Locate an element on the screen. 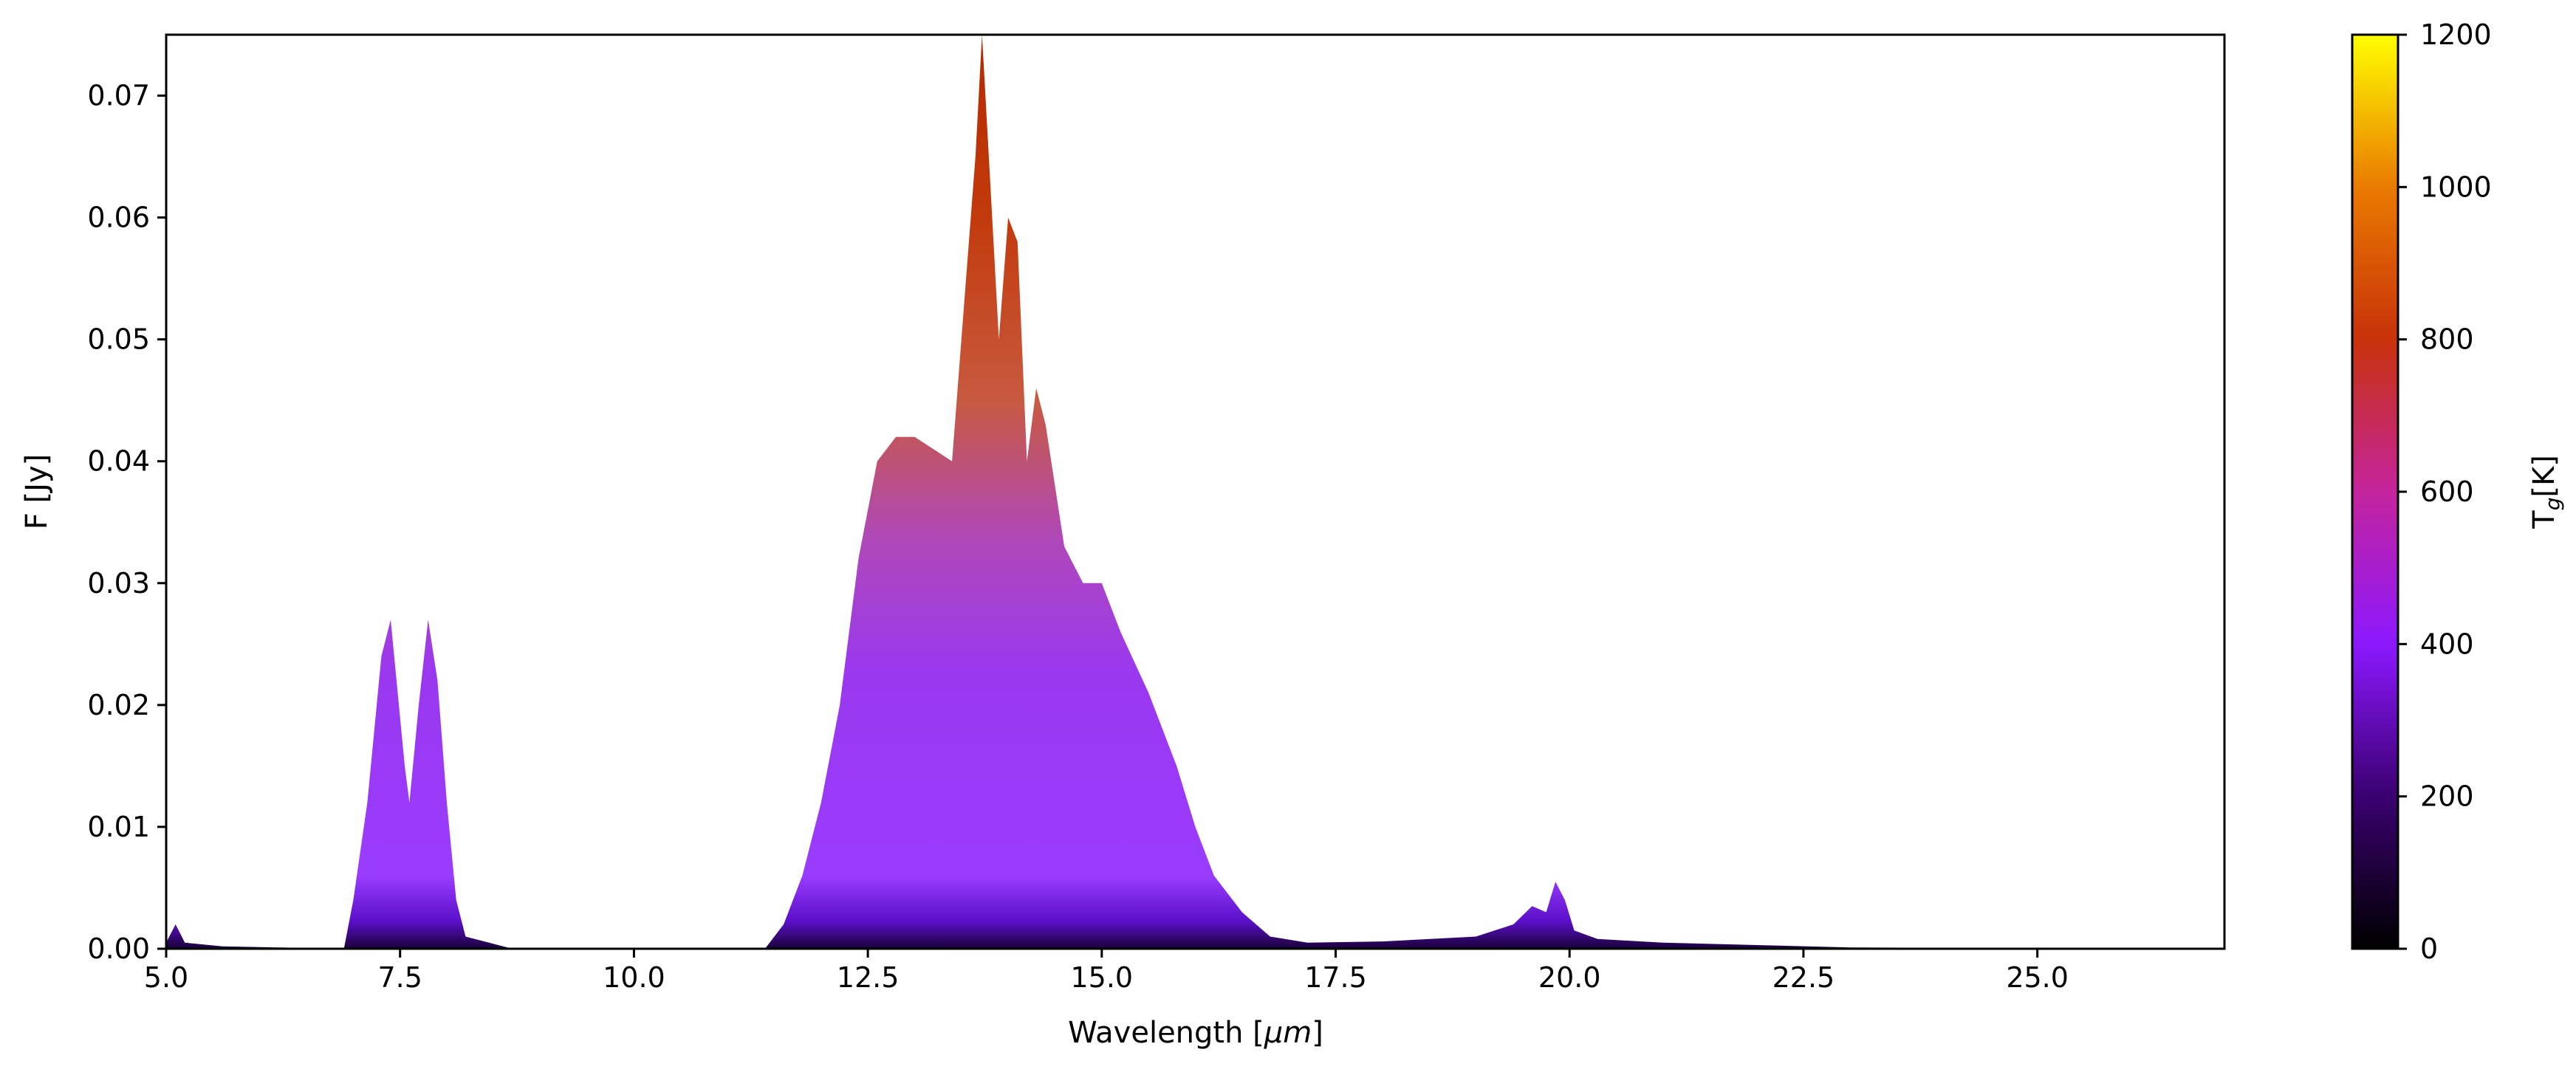  y-tick-label: 0.05 is located at coordinates (118, 340).